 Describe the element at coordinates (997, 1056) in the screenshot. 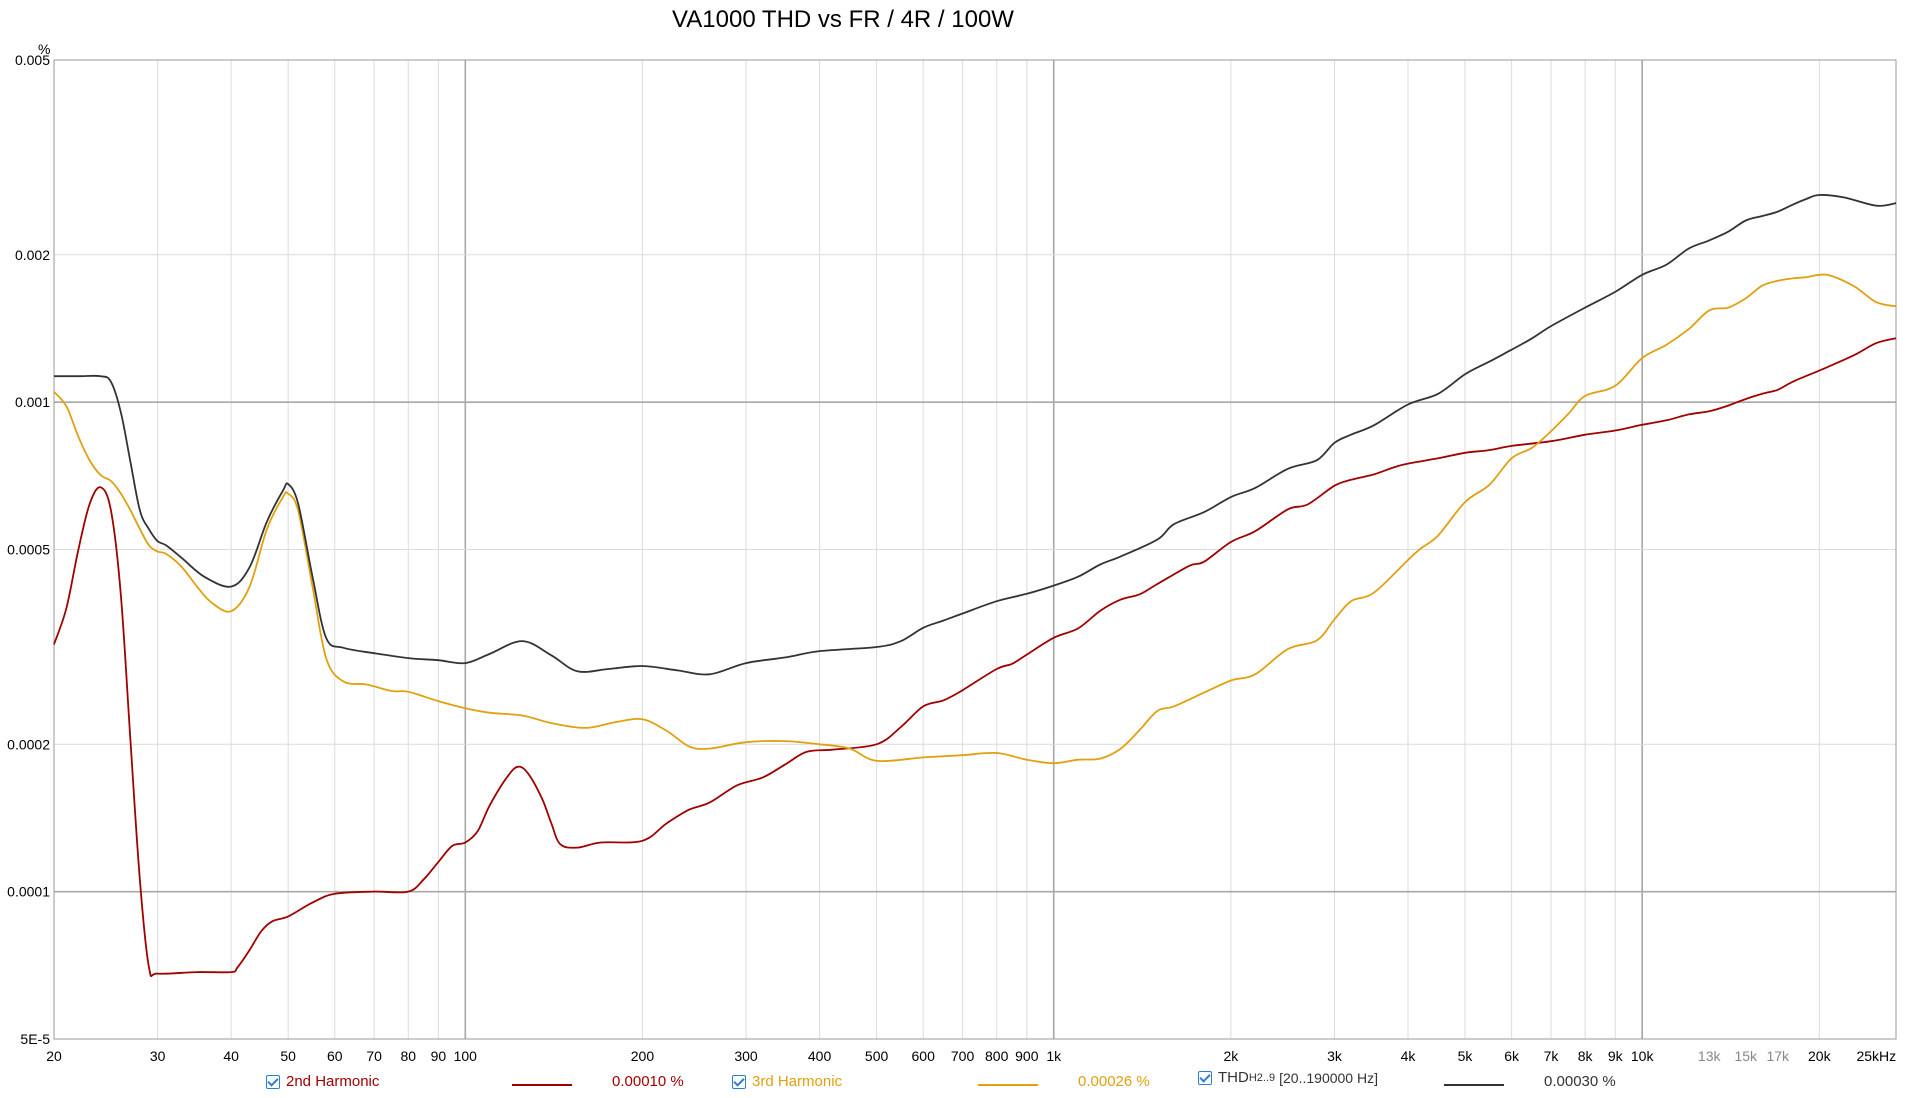

I see `x-tick-label: 800` at that location.